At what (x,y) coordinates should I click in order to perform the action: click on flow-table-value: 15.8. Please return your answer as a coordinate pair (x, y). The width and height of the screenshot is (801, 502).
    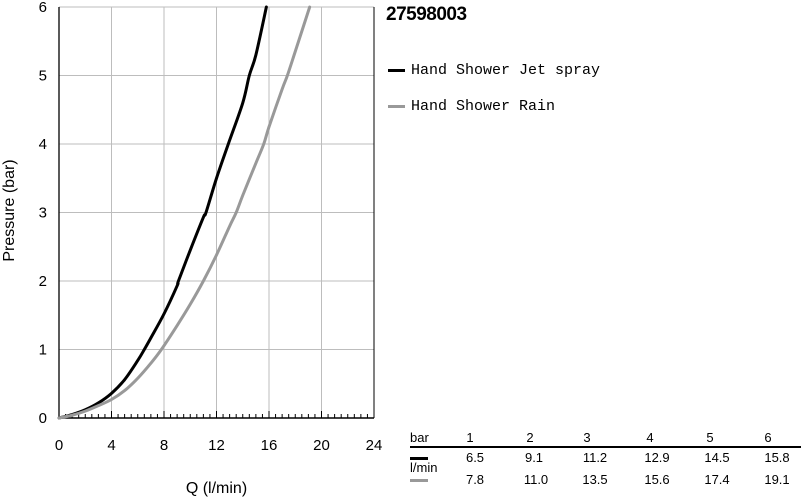
    Looking at the image, I should click on (777, 457).